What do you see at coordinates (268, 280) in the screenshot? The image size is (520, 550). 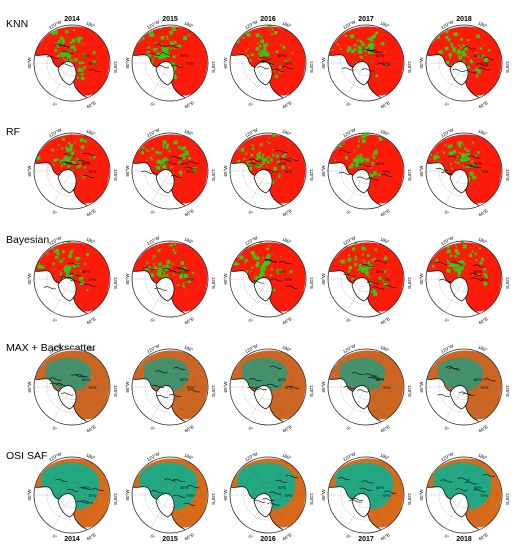 I see `map-bayes-2016: 120°W 180° 60°W 120°E 0° 60°E 80°N 70°N` at bounding box center [268, 280].